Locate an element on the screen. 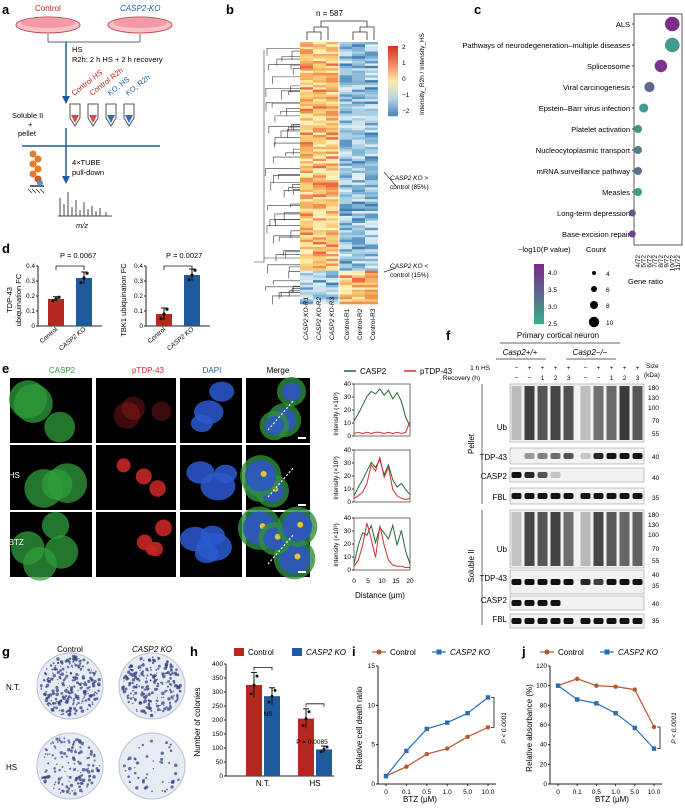 The height and width of the screenshot is (809, 685). x-tick-label: 0.1 is located at coordinates (406, 792).